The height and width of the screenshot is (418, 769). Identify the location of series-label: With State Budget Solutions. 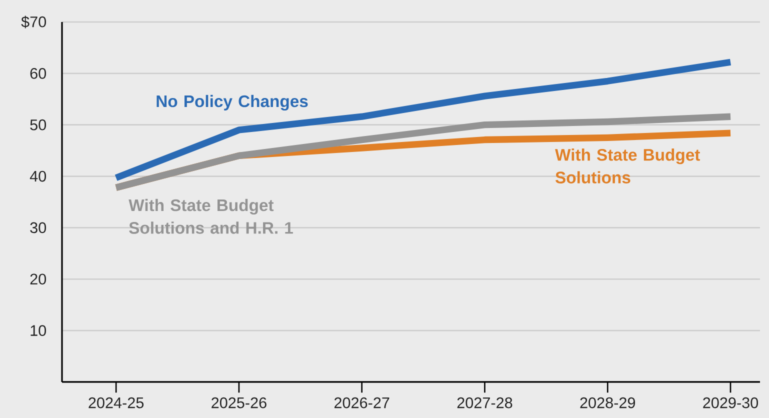
(627, 166).